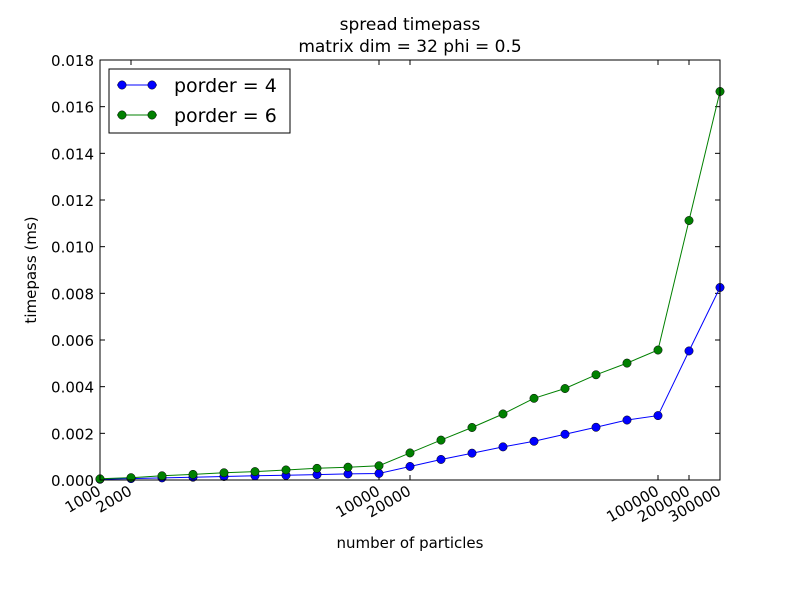  Describe the element at coordinates (409, 47) in the screenshot. I see `chart-subtitle: matrix dim = 32 phi = 0.5` at that location.